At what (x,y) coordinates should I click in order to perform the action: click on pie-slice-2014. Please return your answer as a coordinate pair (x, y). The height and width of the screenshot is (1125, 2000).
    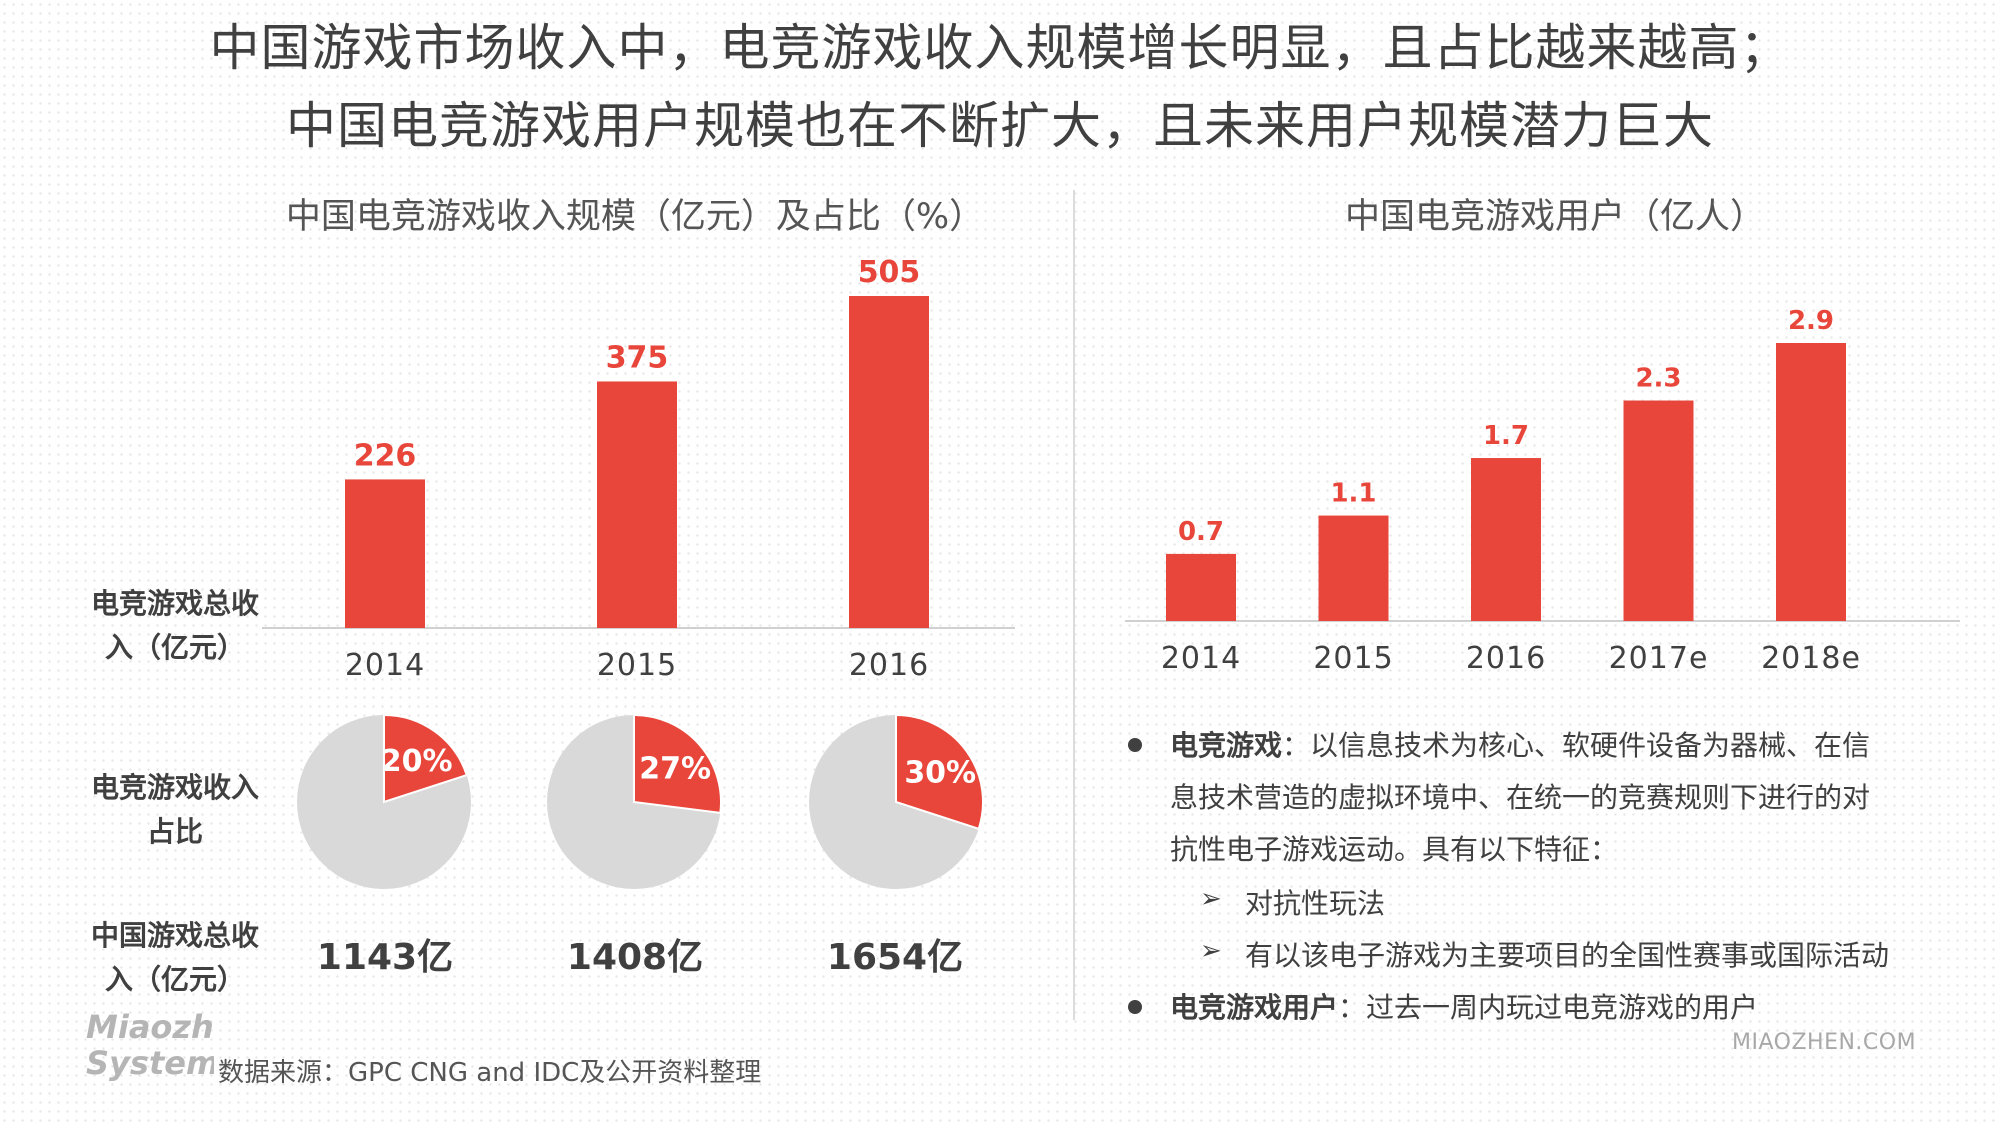
    Looking at the image, I should click on (426, 758).